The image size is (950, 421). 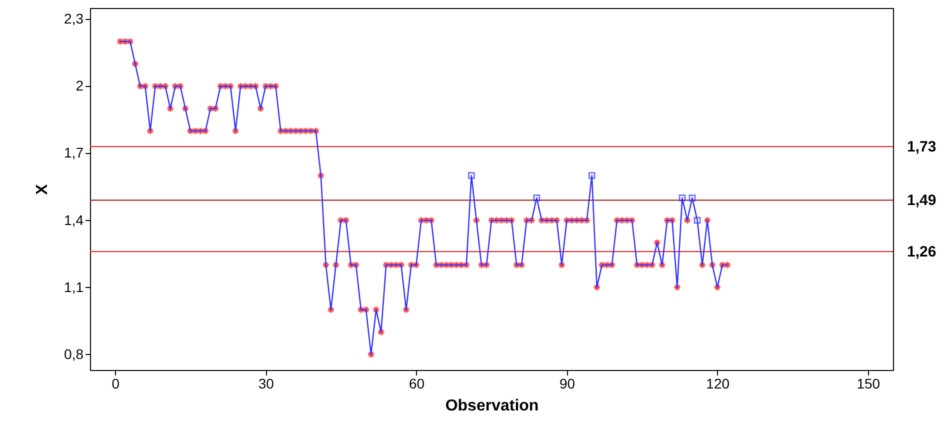 I want to click on y-tick-label: 2, so click(x=80, y=86).